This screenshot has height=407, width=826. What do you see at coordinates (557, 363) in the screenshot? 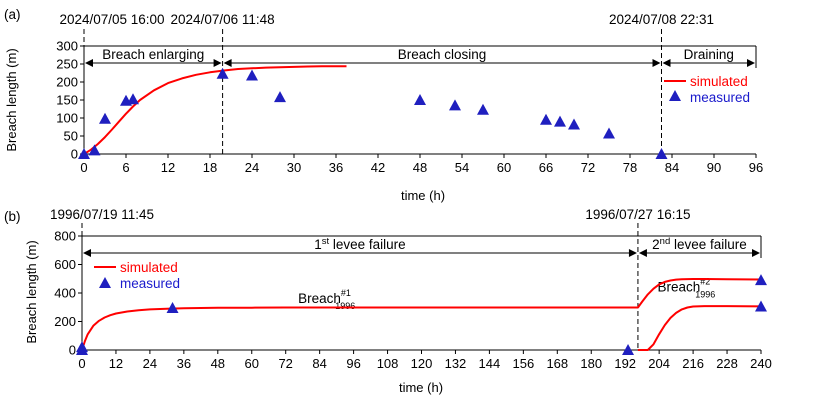
I see `b-x-tick-label: 168` at bounding box center [557, 363].